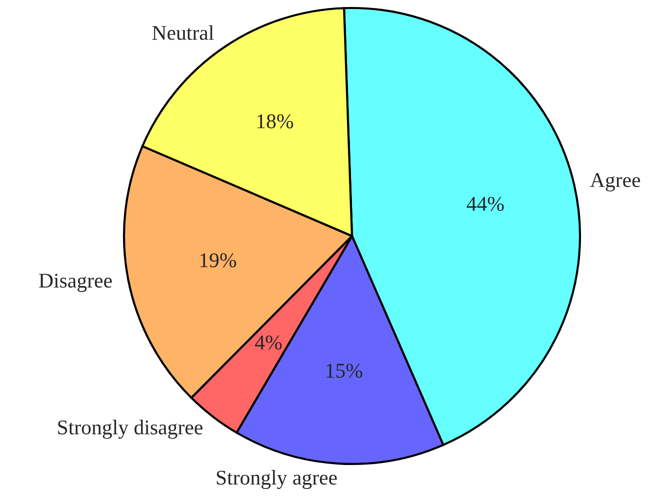 The height and width of the screenshot is (500, 650). I want to click on data-label: 19%, so click(218, 260).